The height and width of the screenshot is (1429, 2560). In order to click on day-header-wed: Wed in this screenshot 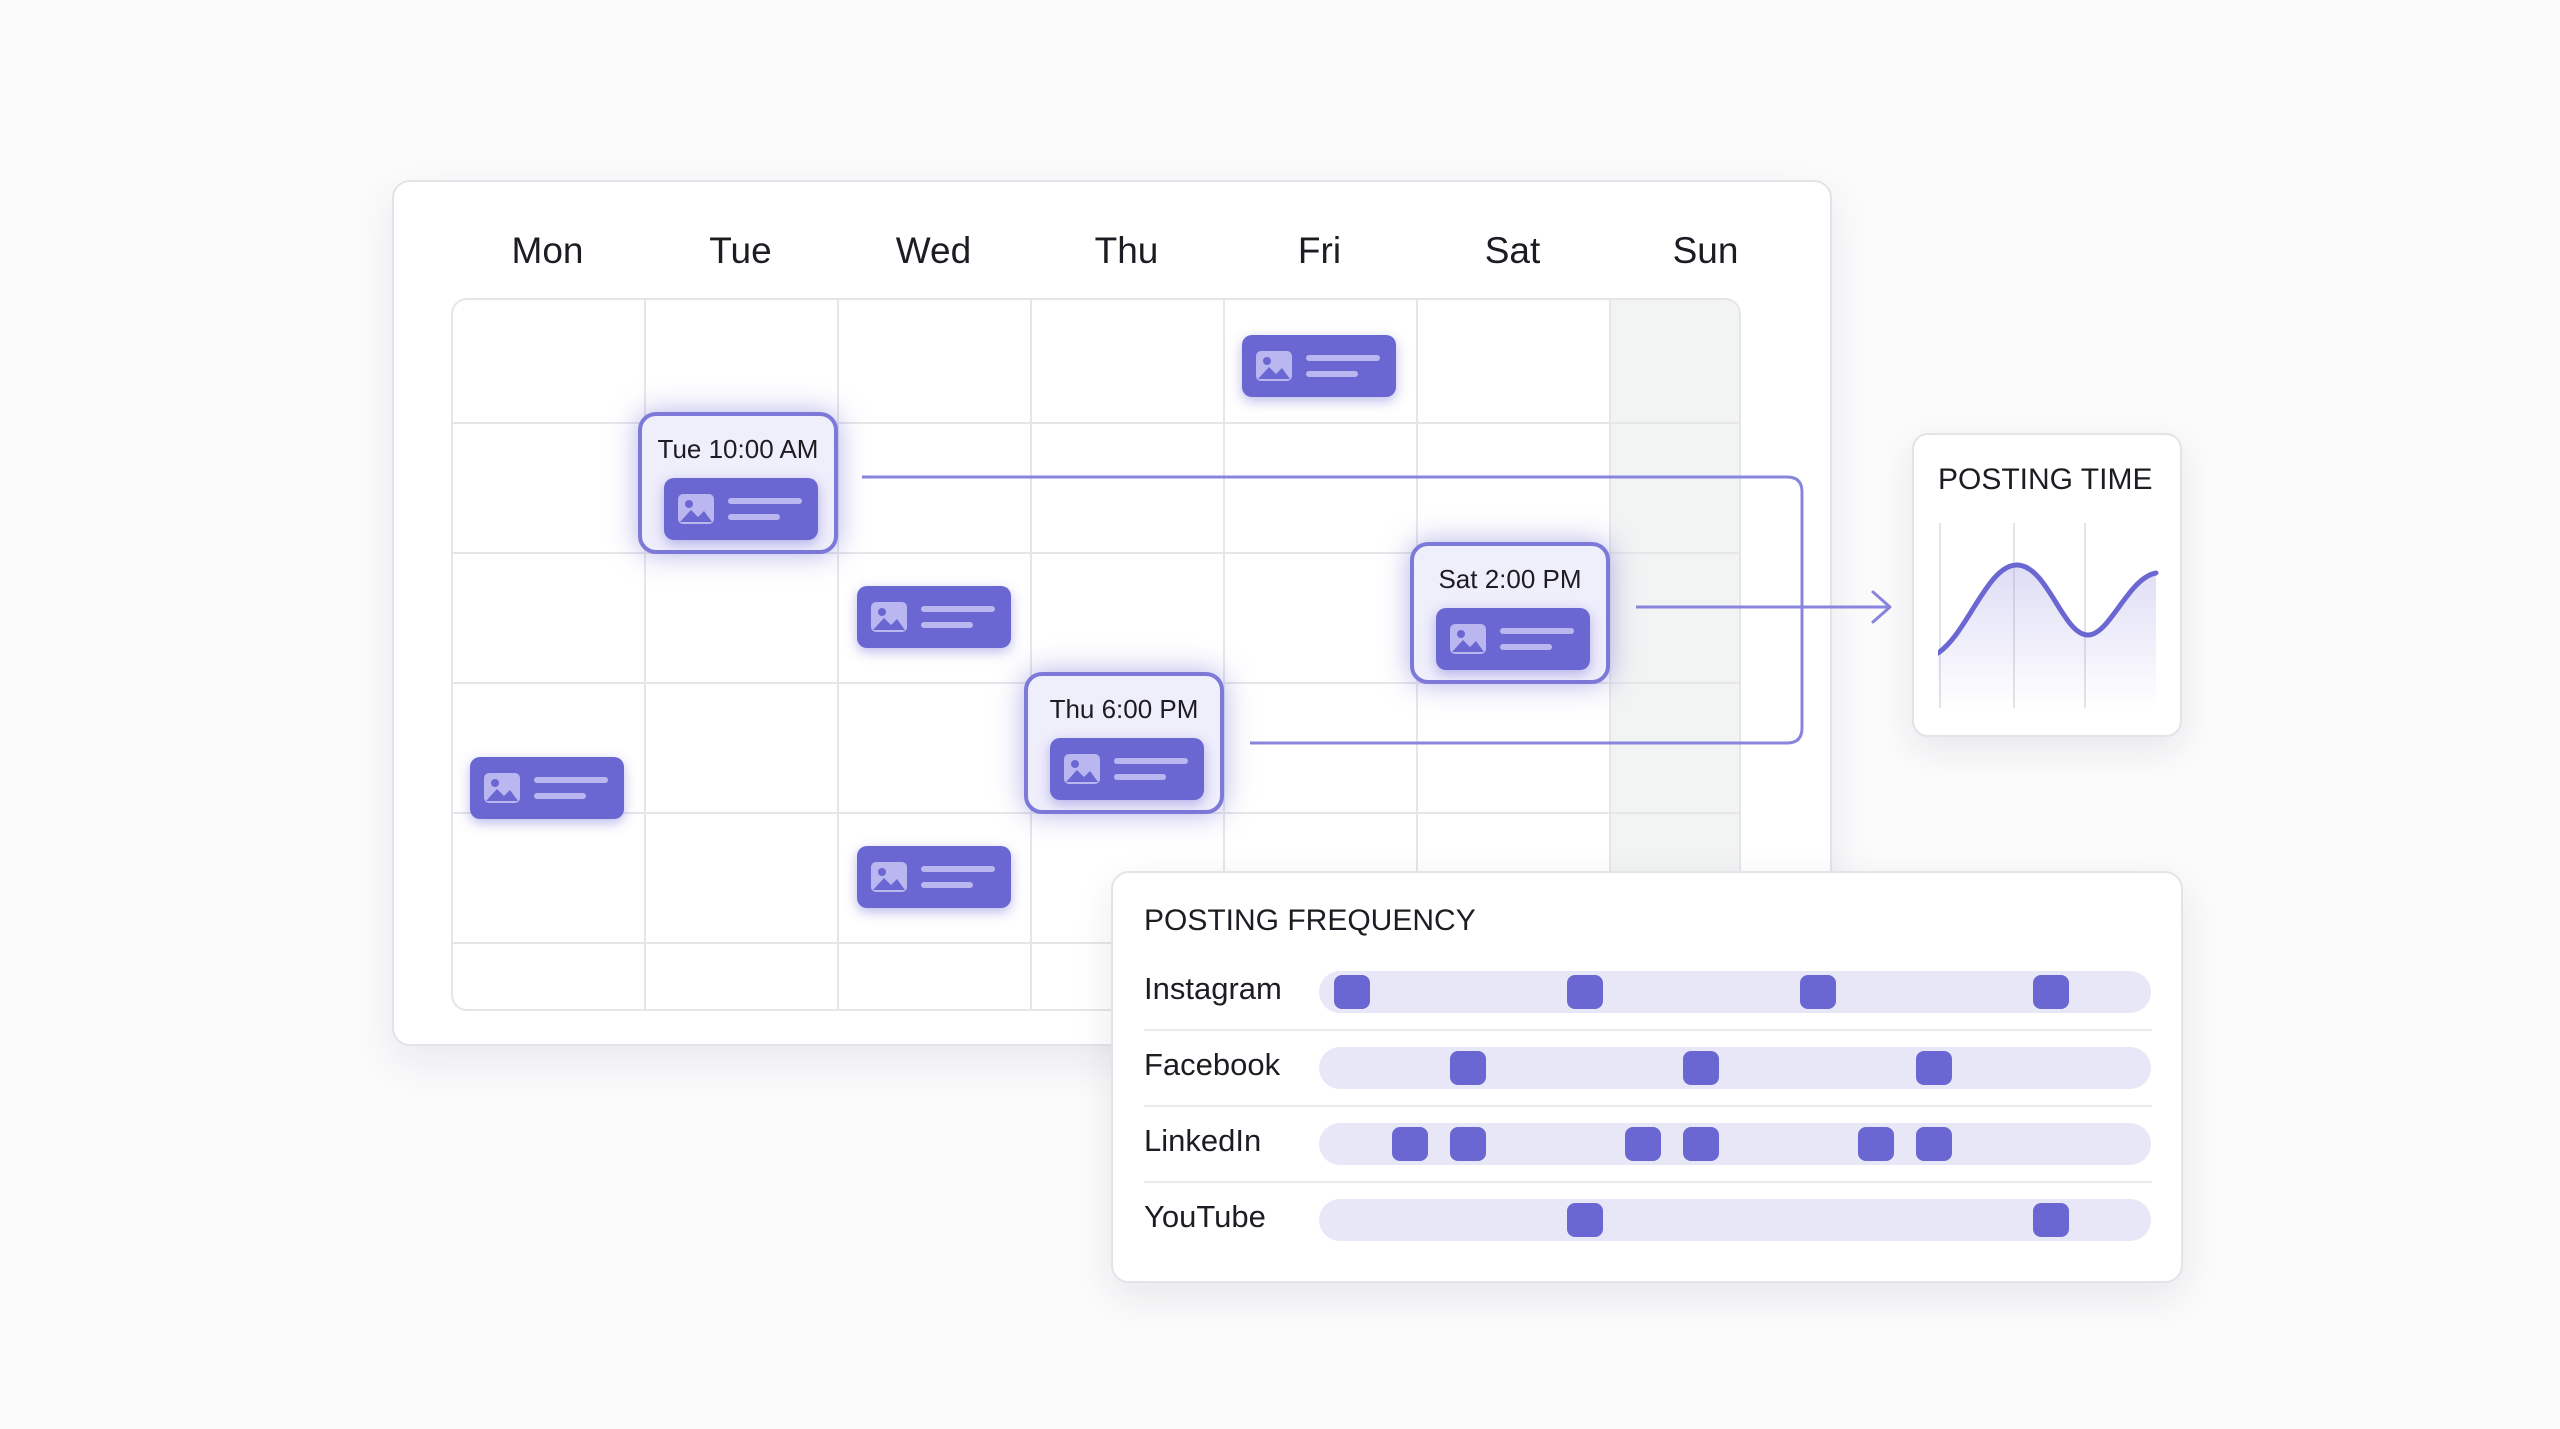, I will do `click(933, 250)`.